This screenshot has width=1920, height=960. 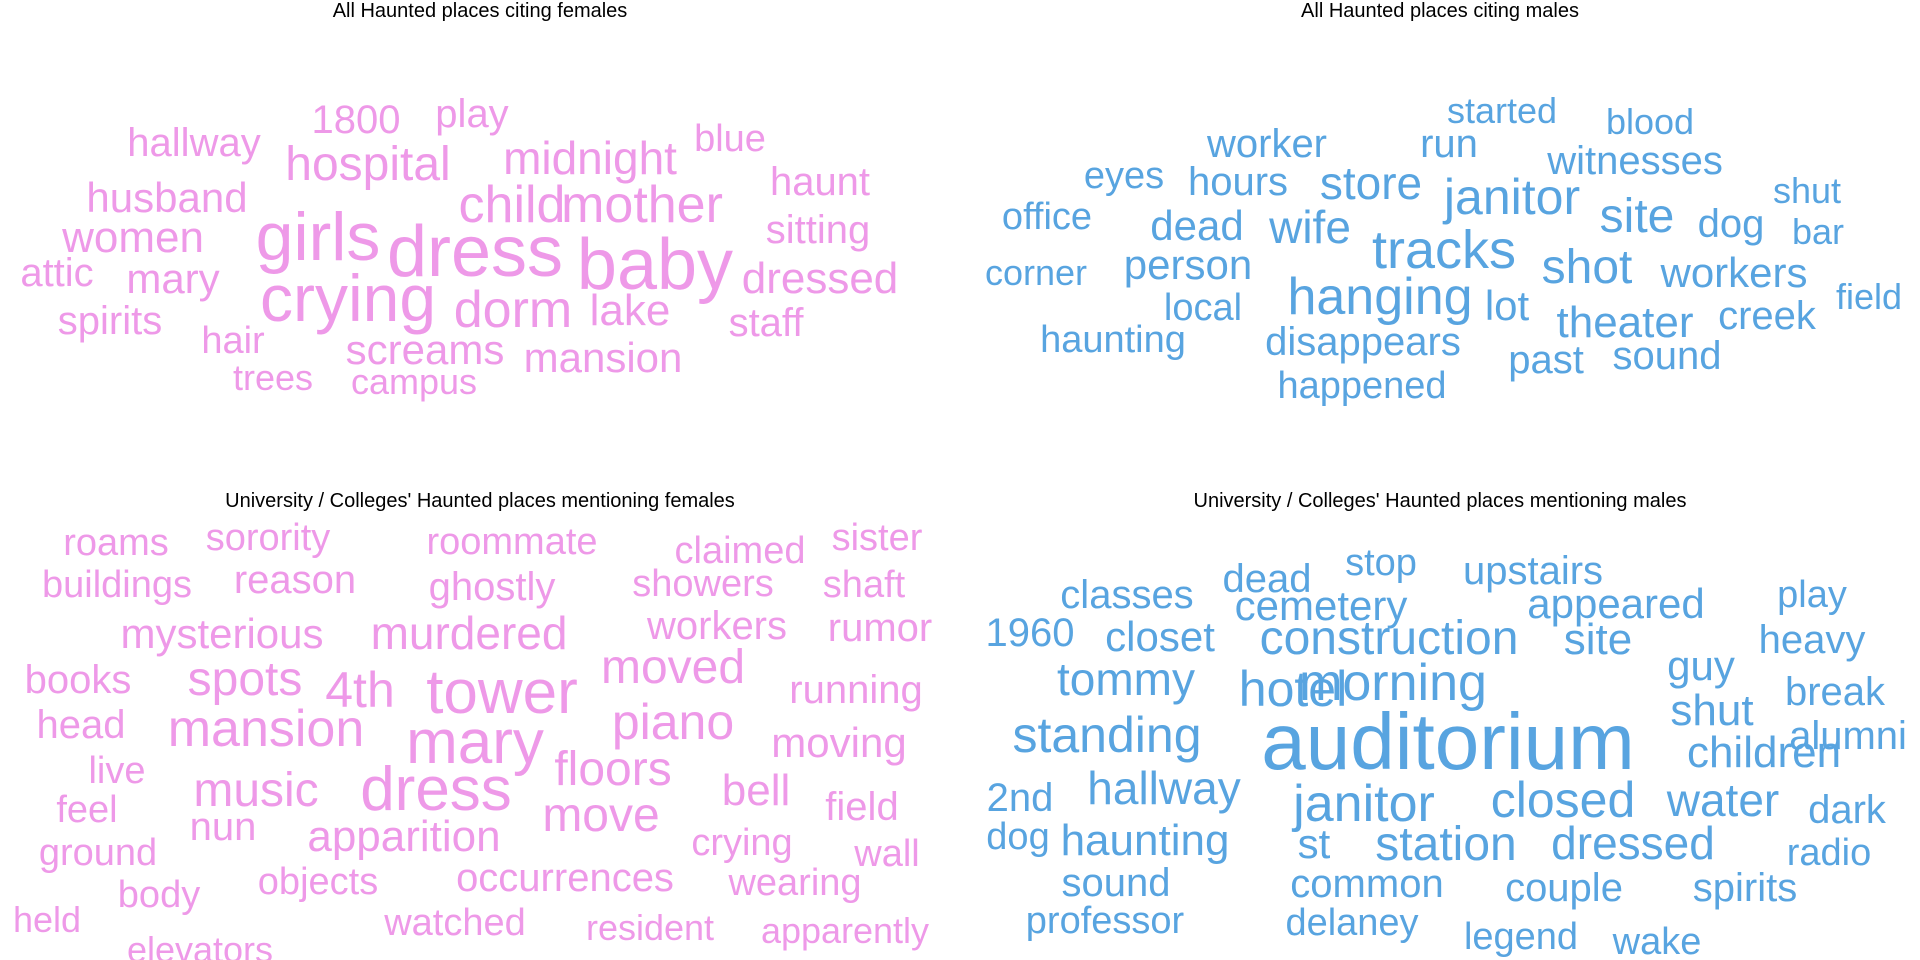 What do you see at coordinates (1389, 638) in the screenshot?
I see `word-construction: construction` at bounding box center [1389, 638].